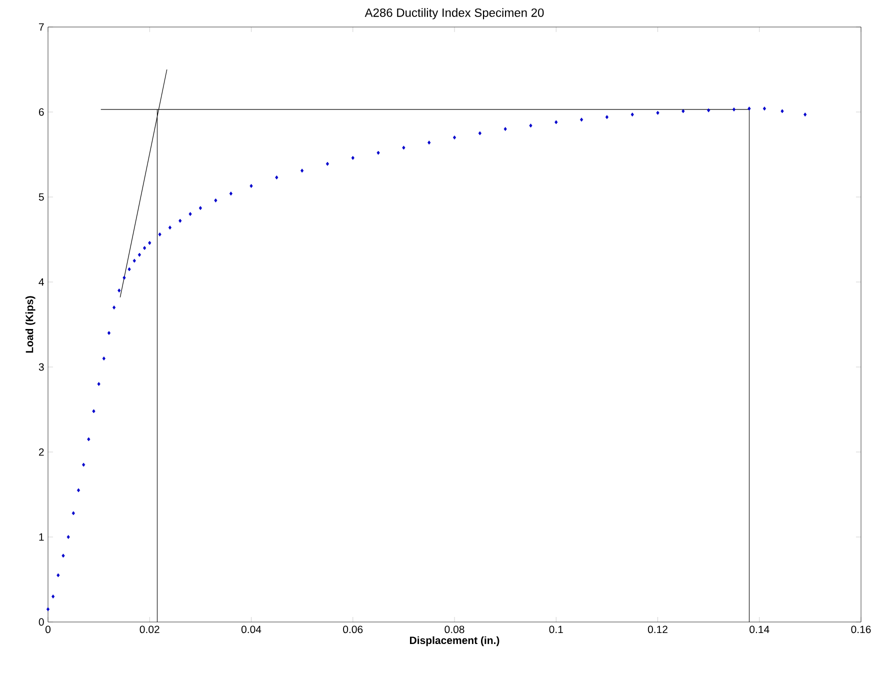 The width and height of the screenshot is (888, 673). What do you see at coordinates (861, 630) in the screenshot?
I see `x-tick-label: 0.16` at bounding box center [861, 630].